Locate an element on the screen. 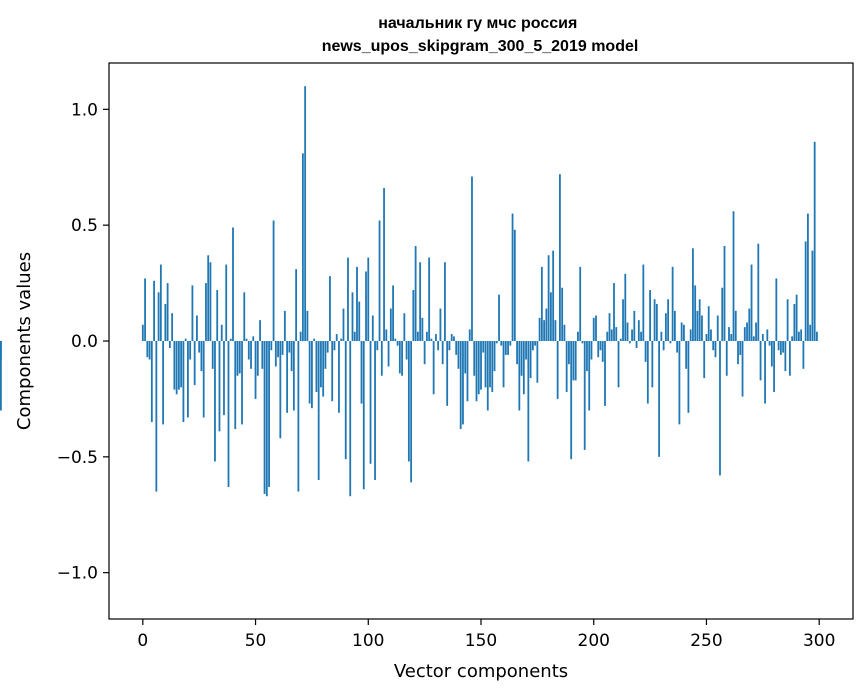  x-tick-label: 250 is located at coordinates (706, 641).